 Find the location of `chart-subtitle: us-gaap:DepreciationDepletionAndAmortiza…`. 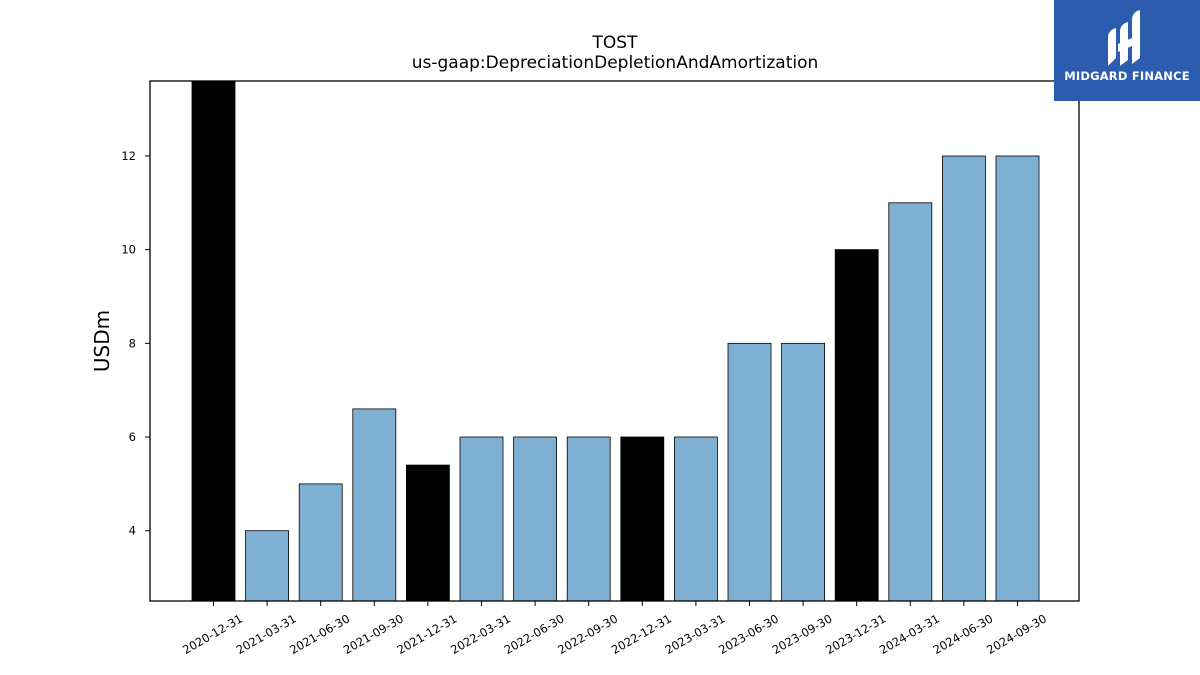

chart-subtitle: us-gaap:DepreciationDepletionAndAmortiza… is located at coordinates (615, 63).